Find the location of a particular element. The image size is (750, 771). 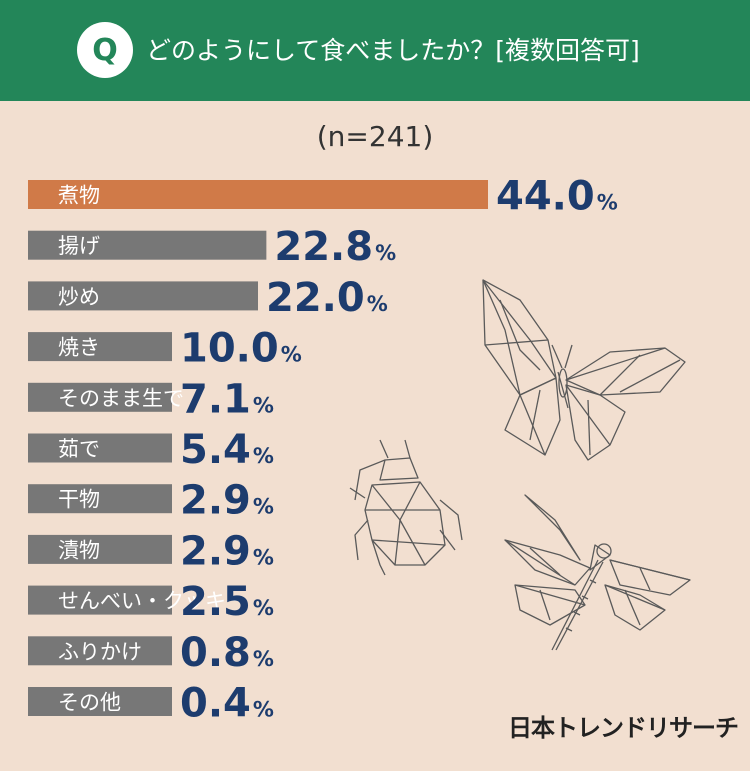

butterfly-icon is located at coordinates (584, 370).